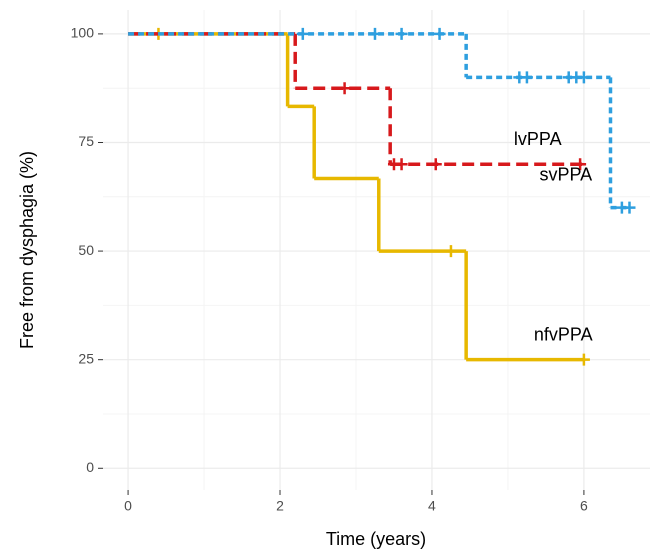 This screenshot has height=554, width=654. What do you see at coordinates (86, 250) in the screenshot?
I see `y-tick-label: 50` at bounding box center [86, 250].